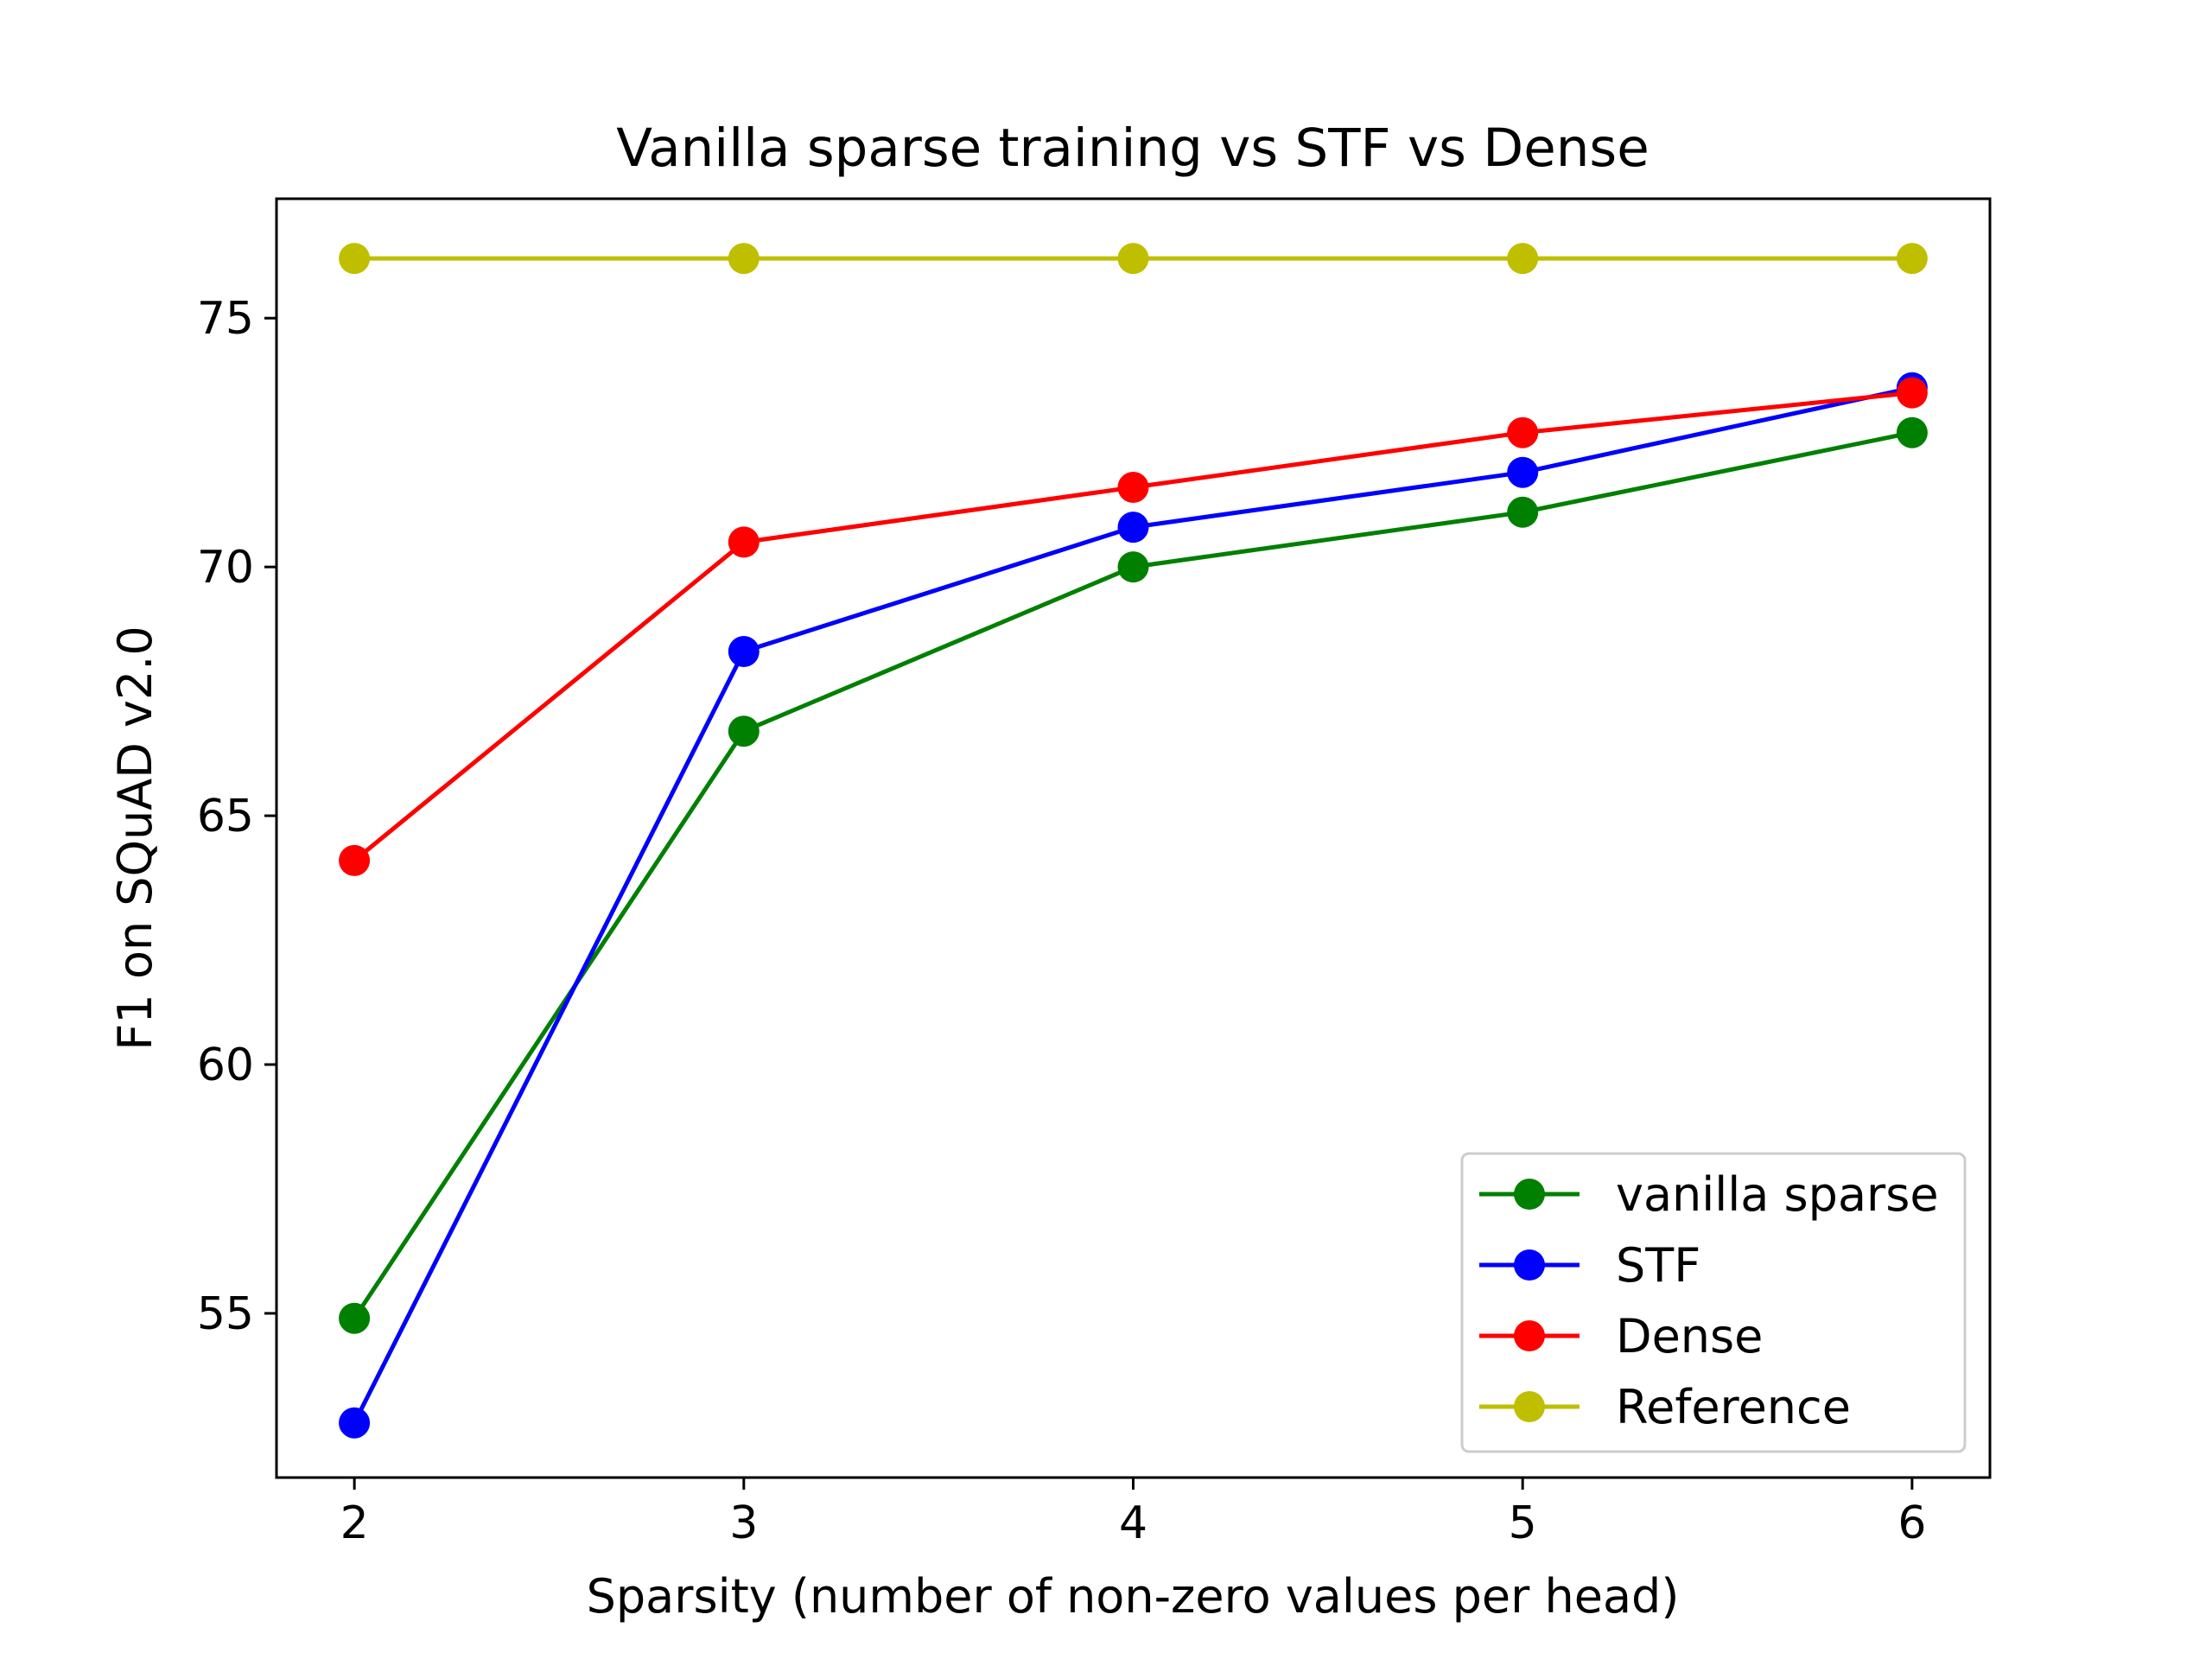 The image size is (2212, 1659). I want to click on legend: vanilla sparse STF Dense Reference, so click(1713, 1302).